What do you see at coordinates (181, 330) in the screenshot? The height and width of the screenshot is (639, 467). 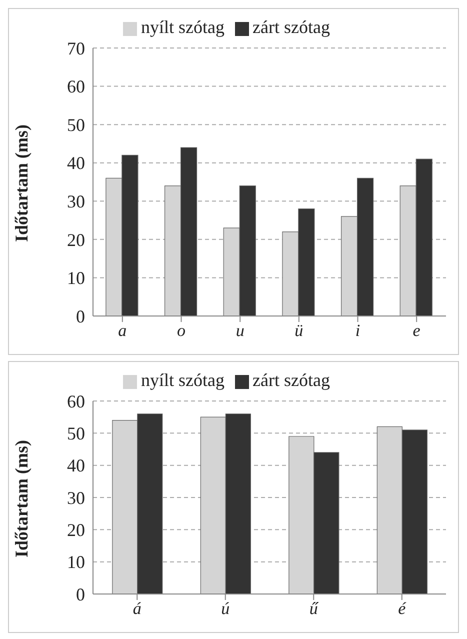 I see `x-tick-label: o` at bounding box center [181, 330].